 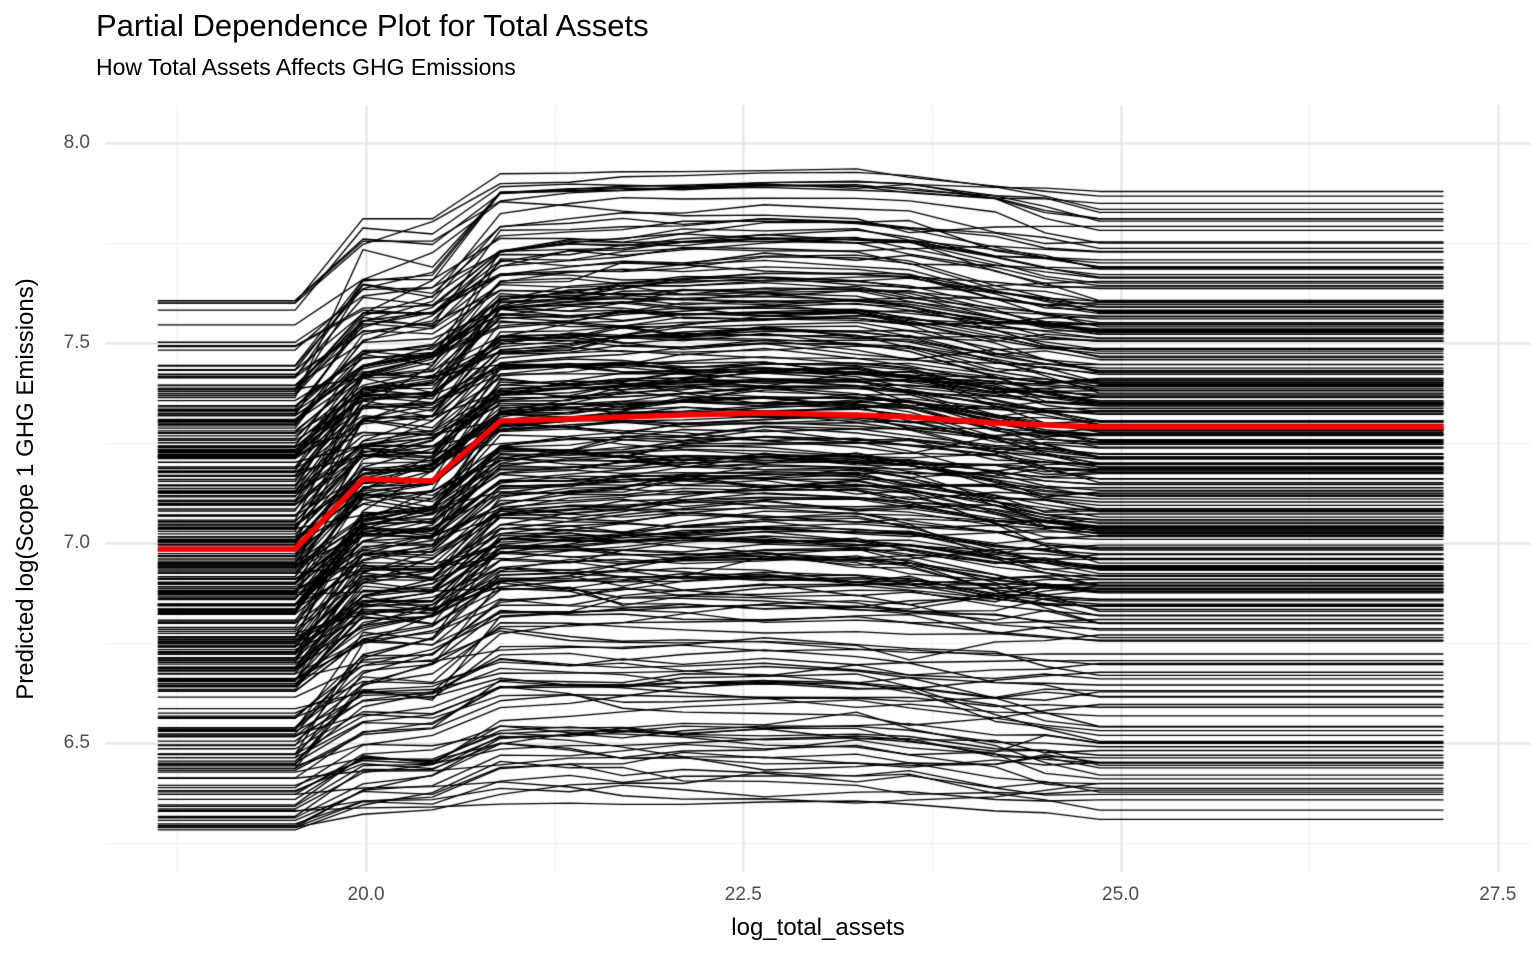 What do you see at coordinates (25, 488) in the screenshot?
I see `y-axis-title: Predicted log(Scope 1 GHG Emissions)` at bounding box center [25, 488].